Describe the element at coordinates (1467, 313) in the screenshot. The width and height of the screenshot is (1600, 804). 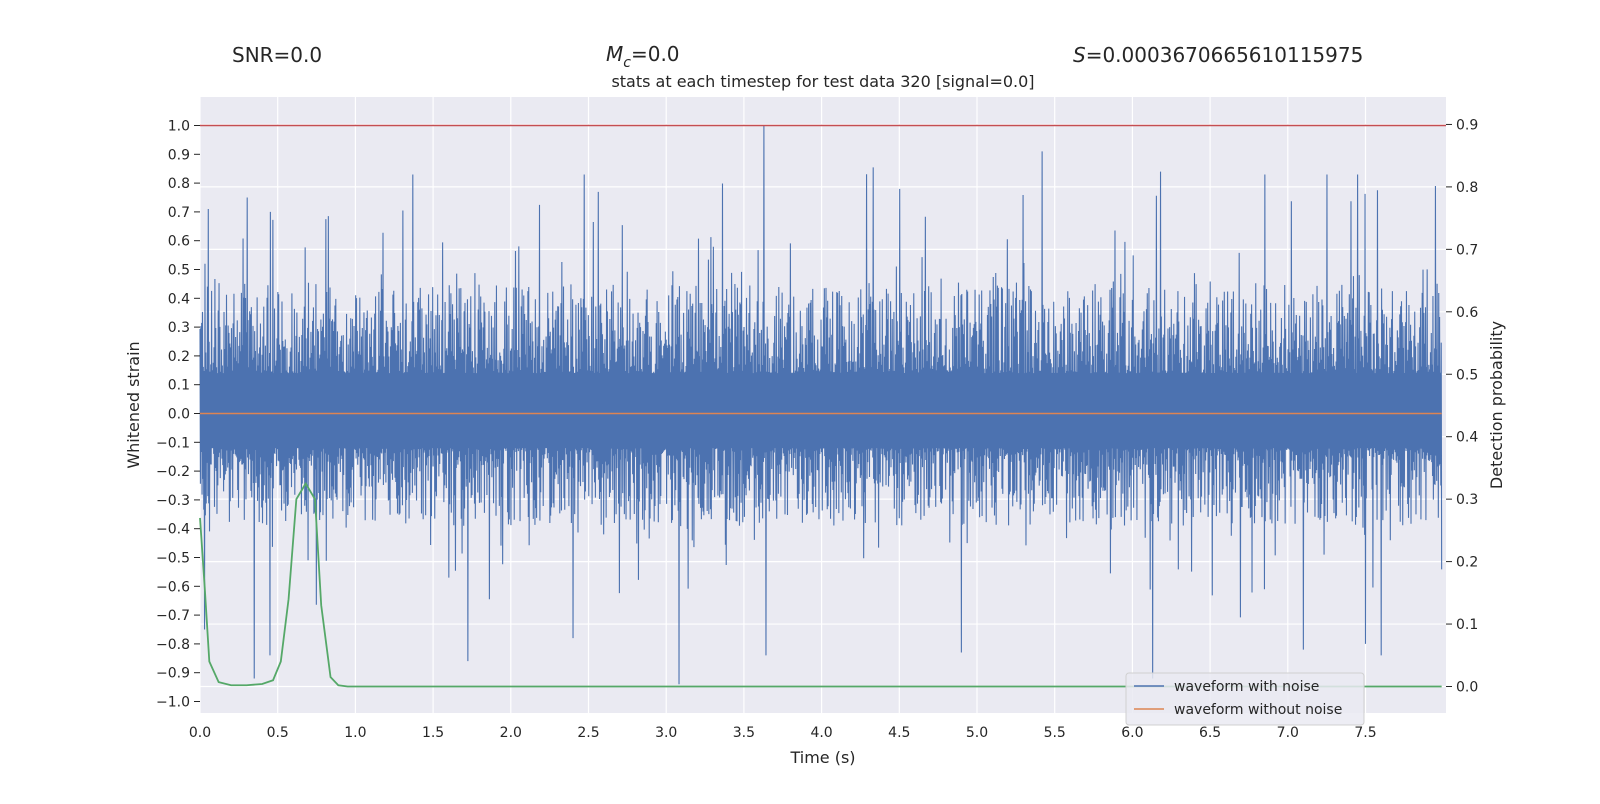
I see `y2-tick-label: 0.6` at that location.